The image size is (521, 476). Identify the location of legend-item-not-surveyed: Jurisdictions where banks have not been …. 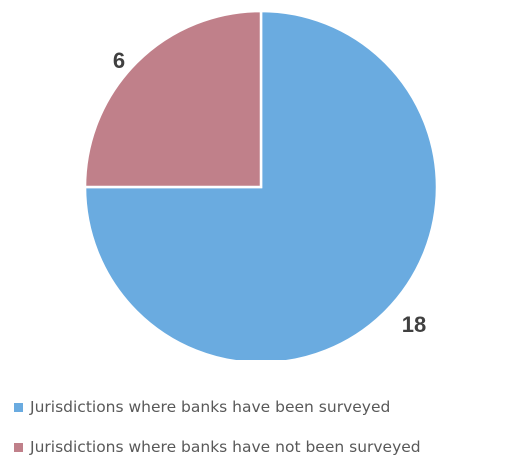
(217, 447).